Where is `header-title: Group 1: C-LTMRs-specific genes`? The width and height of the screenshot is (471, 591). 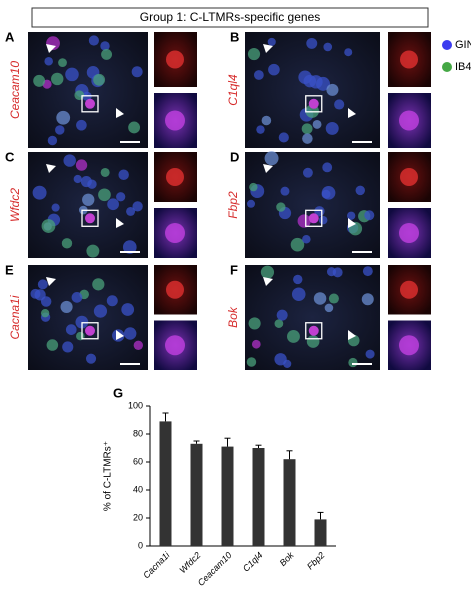
header-title: Group 1: C-LTMRs-specific genes is located at coordinates (230, 17).